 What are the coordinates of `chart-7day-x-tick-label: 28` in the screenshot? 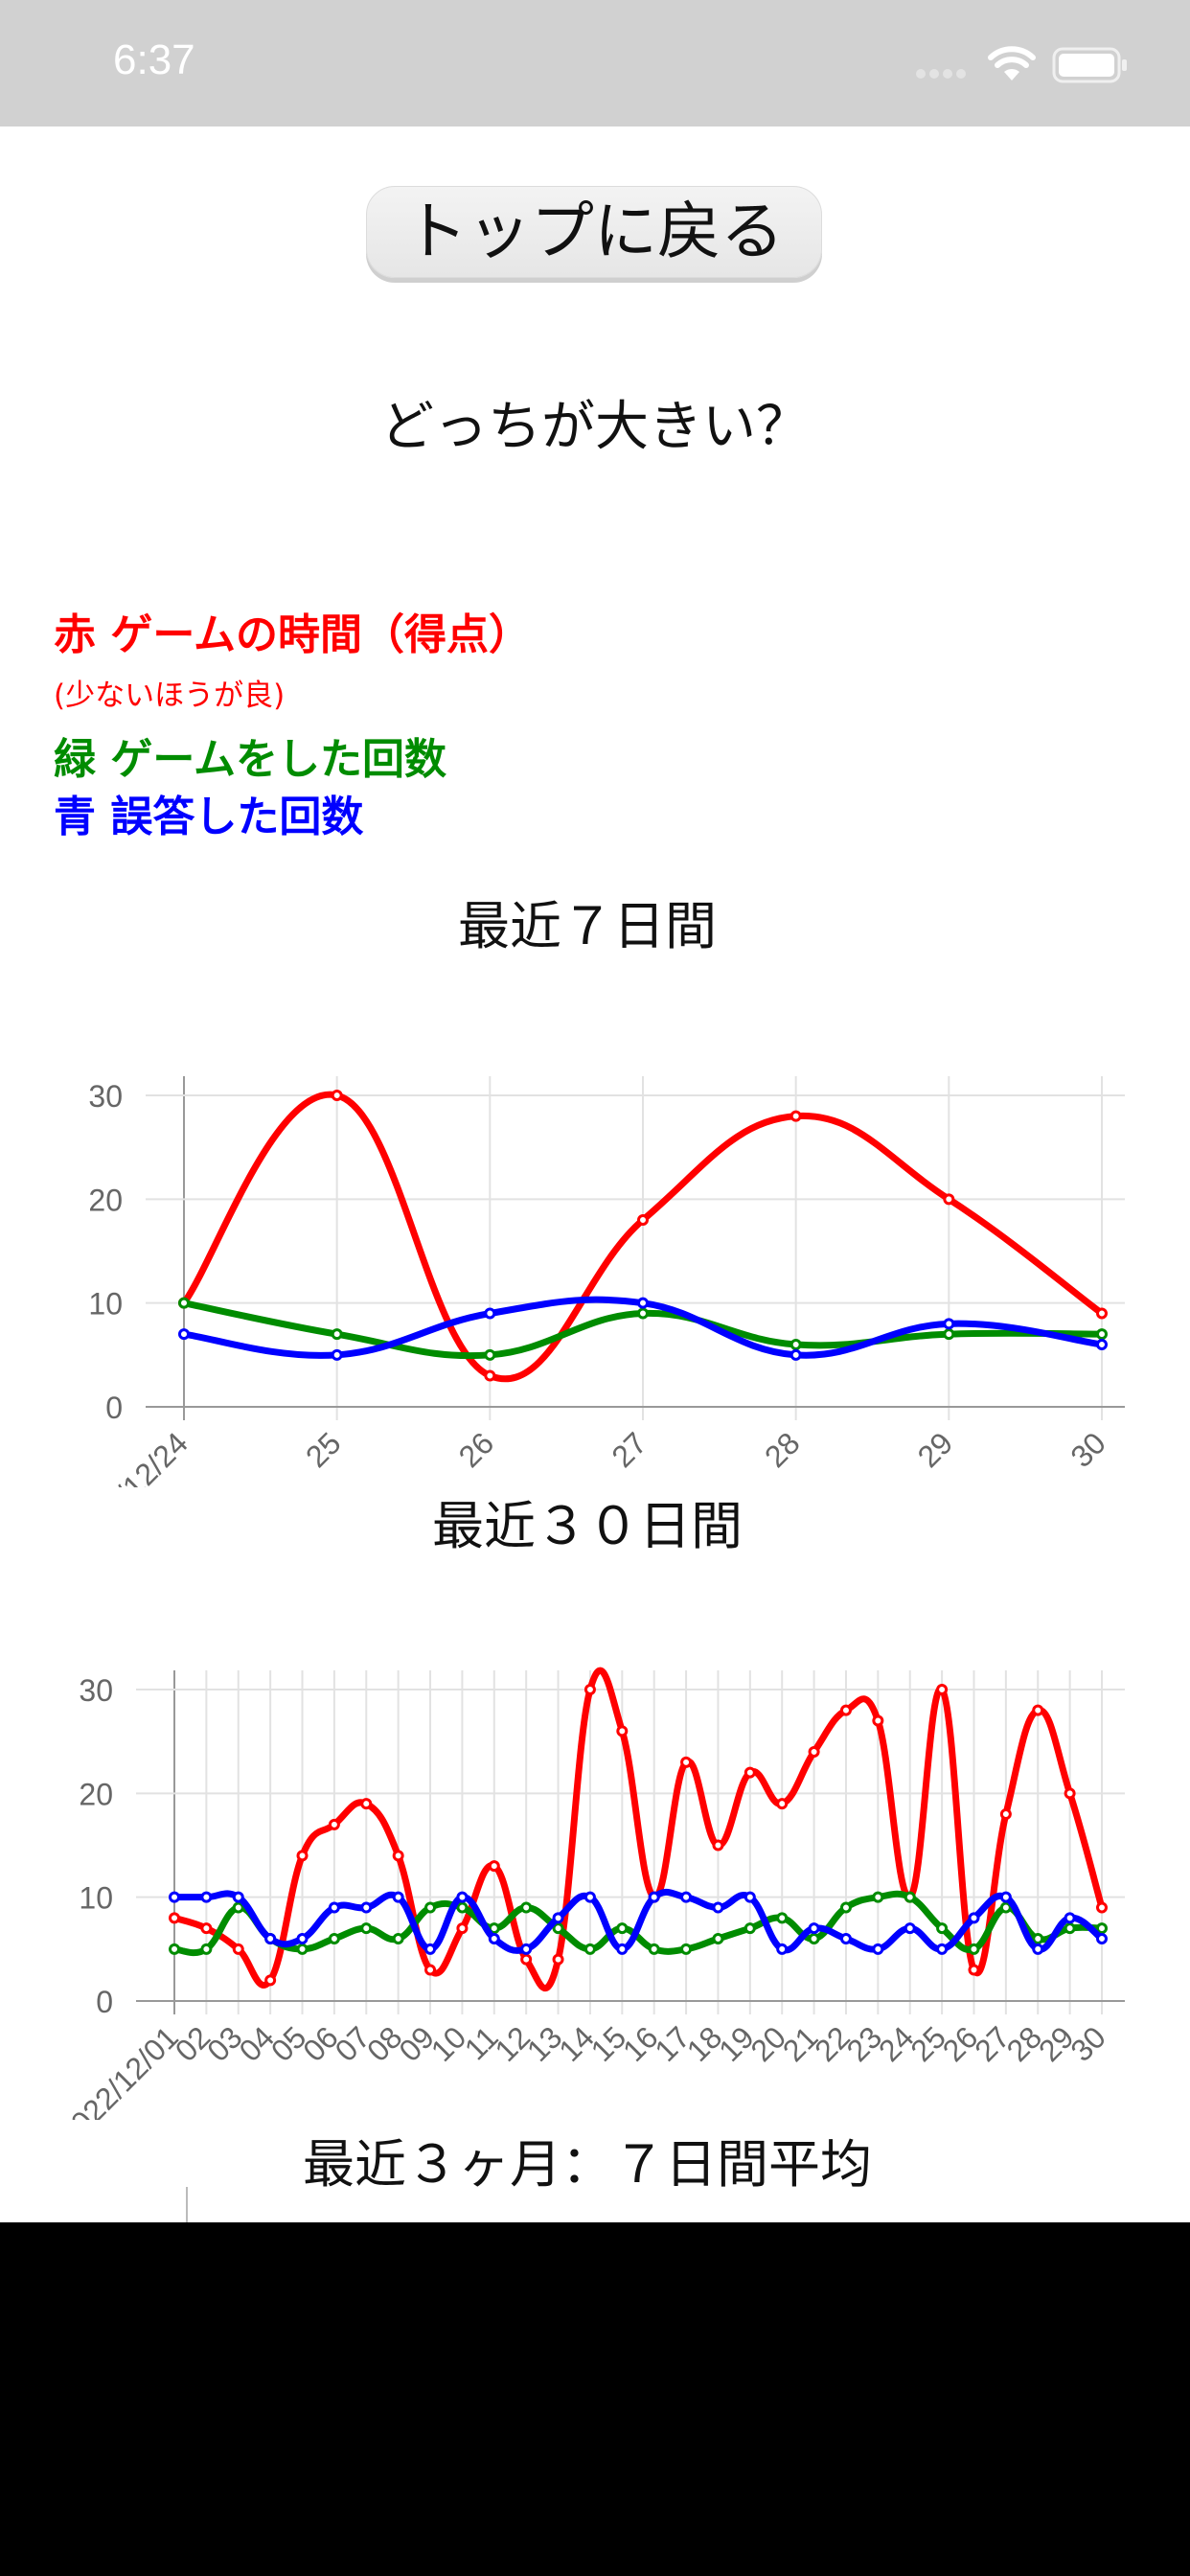 It's located at (782, 1449).